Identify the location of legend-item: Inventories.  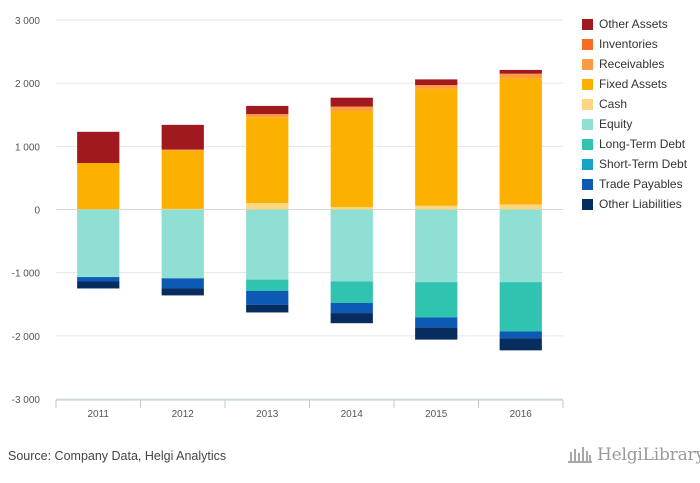
(641, 44).